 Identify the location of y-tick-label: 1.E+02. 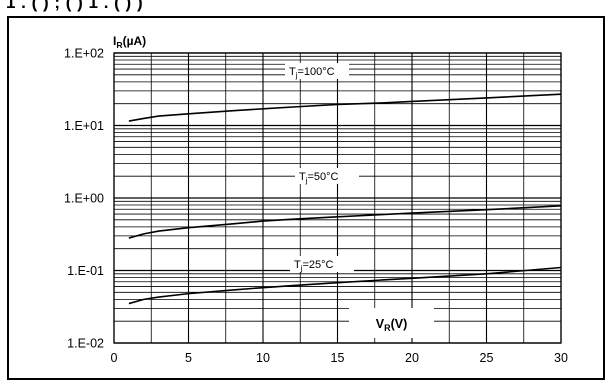
(84, 54).